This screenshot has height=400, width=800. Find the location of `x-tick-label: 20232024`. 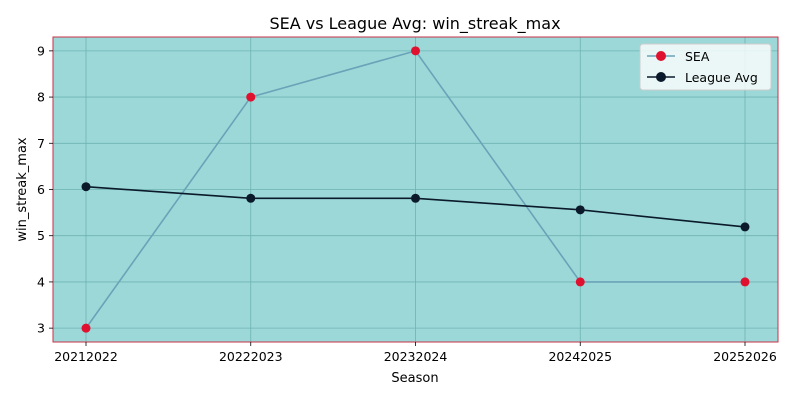

x-tick-label: 20232024 is located at coordinates (416, 356).